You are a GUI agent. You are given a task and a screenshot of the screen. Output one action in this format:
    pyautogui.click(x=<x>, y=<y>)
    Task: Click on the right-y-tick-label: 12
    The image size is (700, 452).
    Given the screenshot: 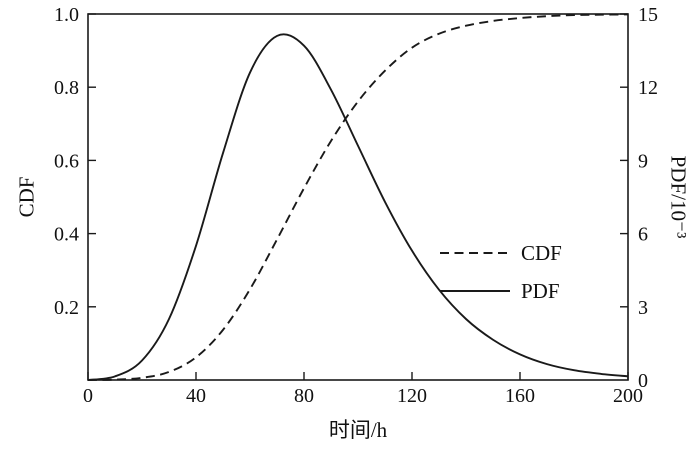 What is the action you would take?
    pyautogui.click(x=648, y=88)
    